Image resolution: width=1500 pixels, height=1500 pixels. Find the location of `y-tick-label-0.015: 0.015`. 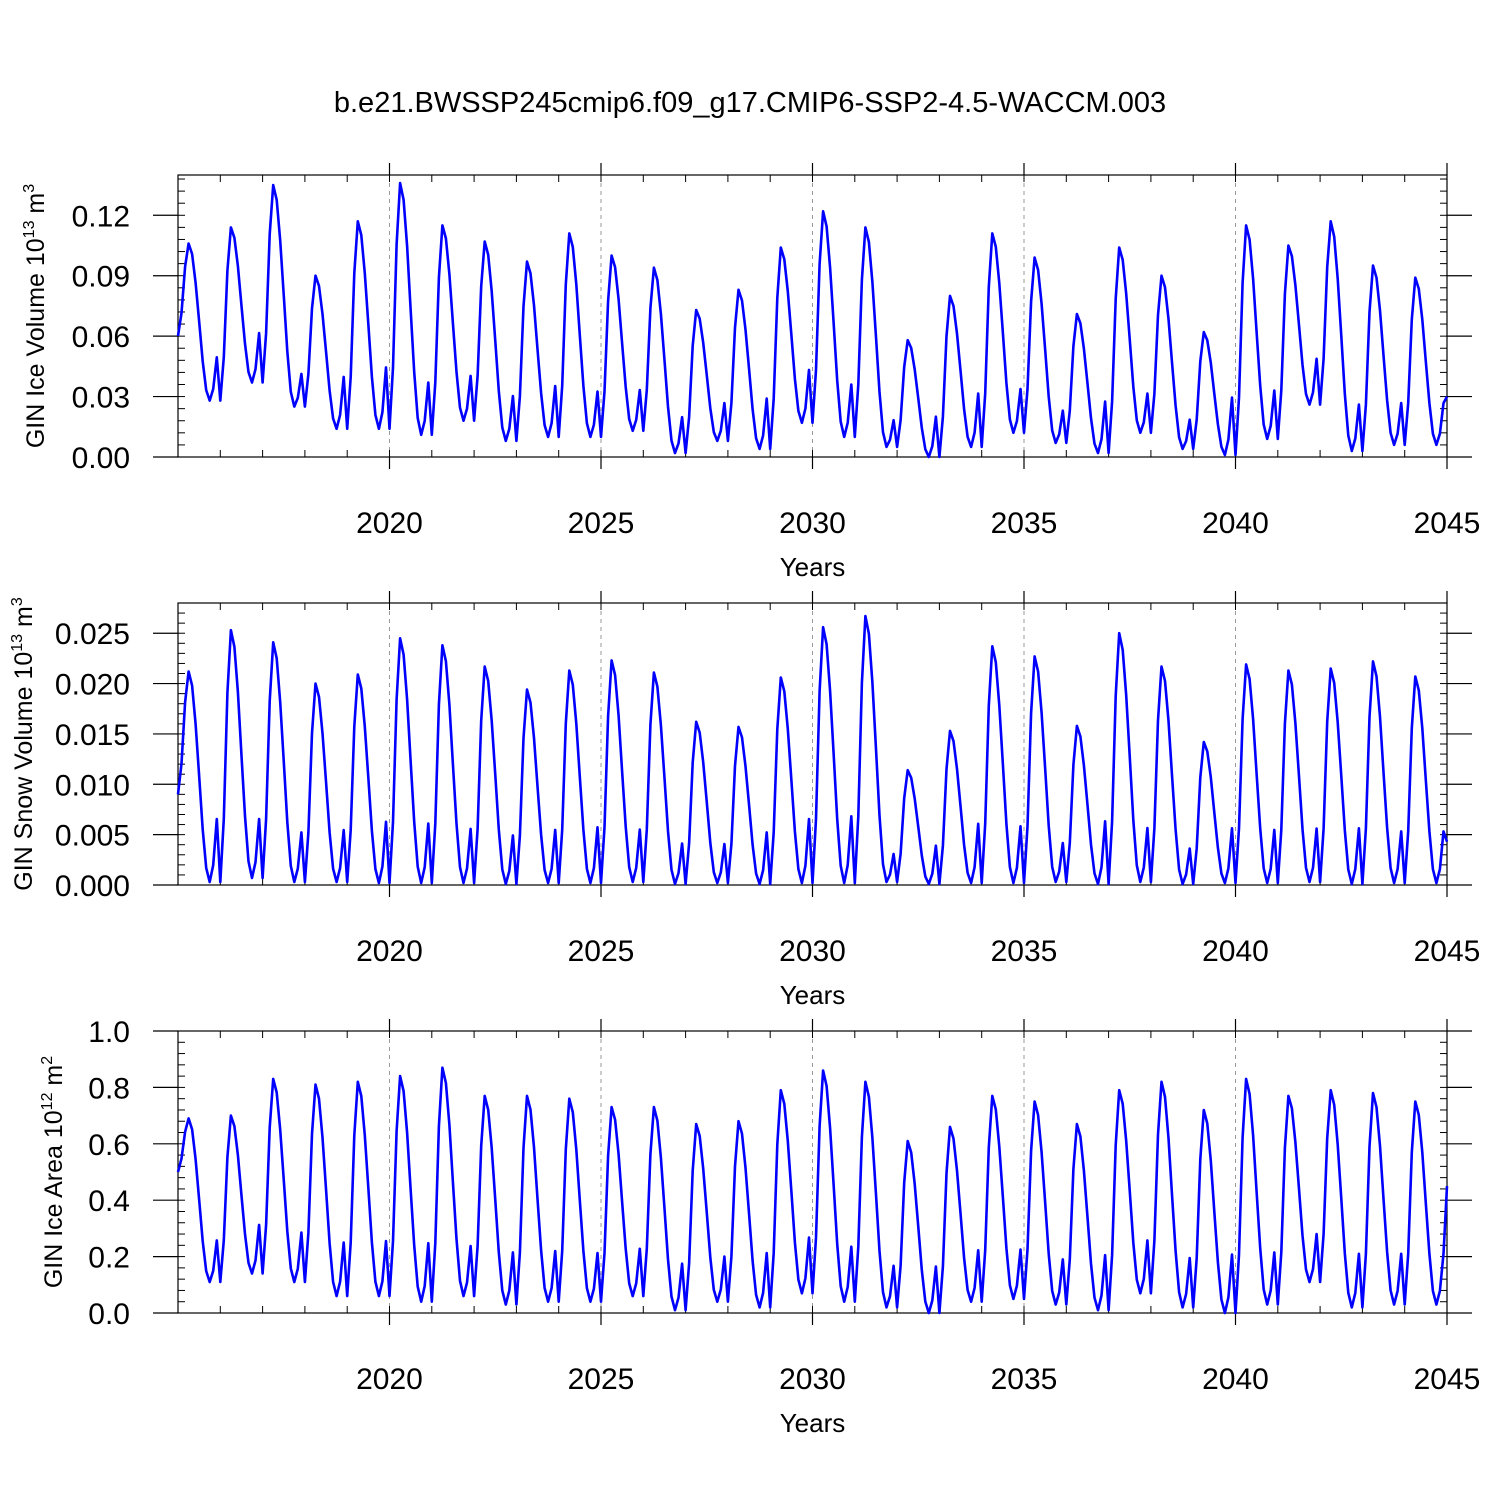

y-tick-label-0.015: 0.015 is located at coordinates (92, 735).